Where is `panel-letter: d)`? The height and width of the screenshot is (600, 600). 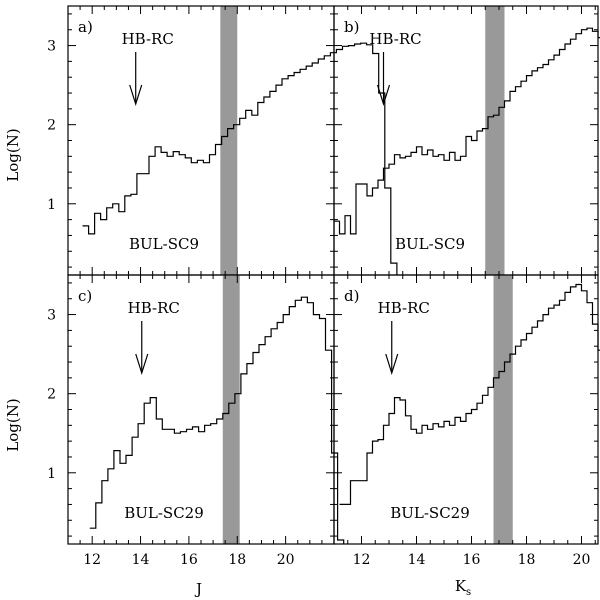
panel-letter: d) is located at coordinates (351, 296).